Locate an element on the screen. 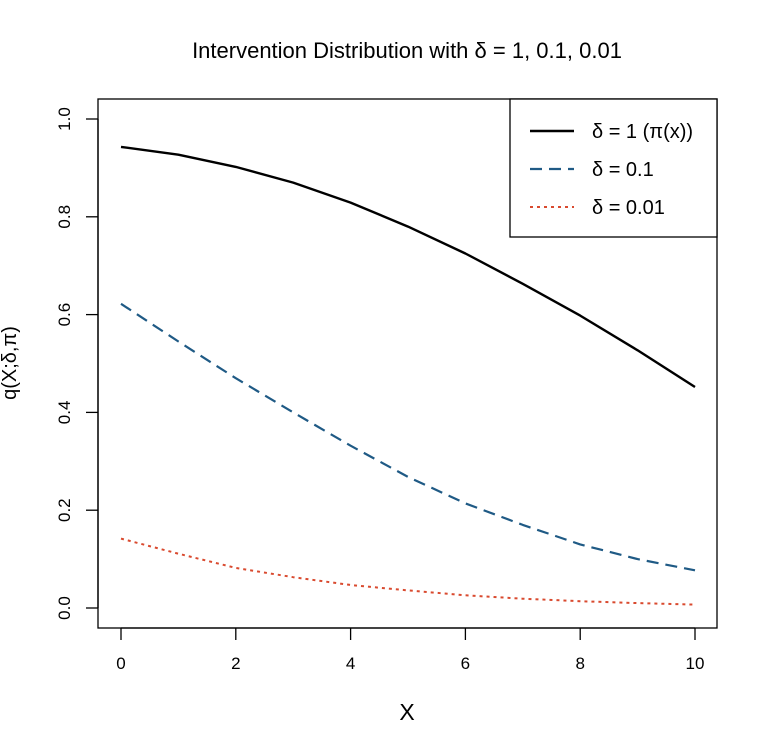  legend-label-1: δ = 1 (π(x)) is located at coordinates (642, 132).